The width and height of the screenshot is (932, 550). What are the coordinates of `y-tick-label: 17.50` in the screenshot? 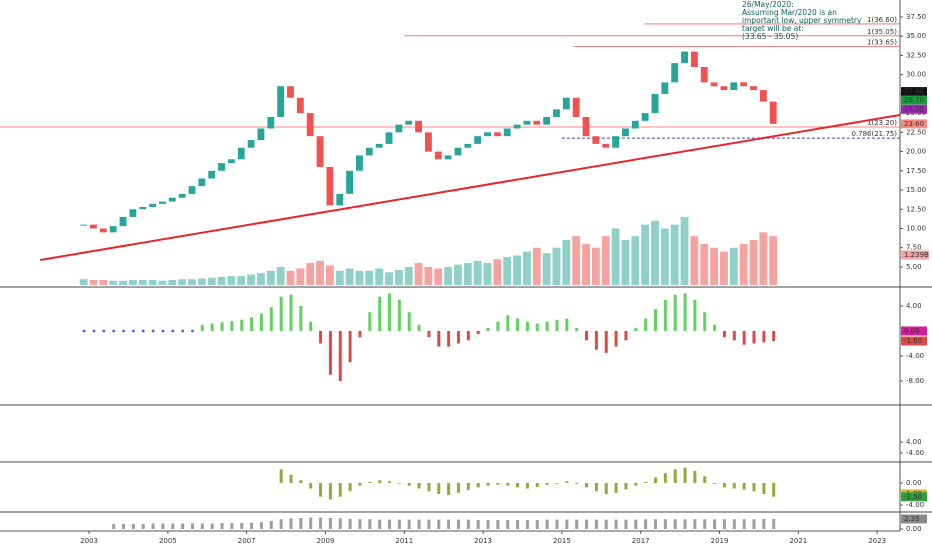 It's located at (916, 171).